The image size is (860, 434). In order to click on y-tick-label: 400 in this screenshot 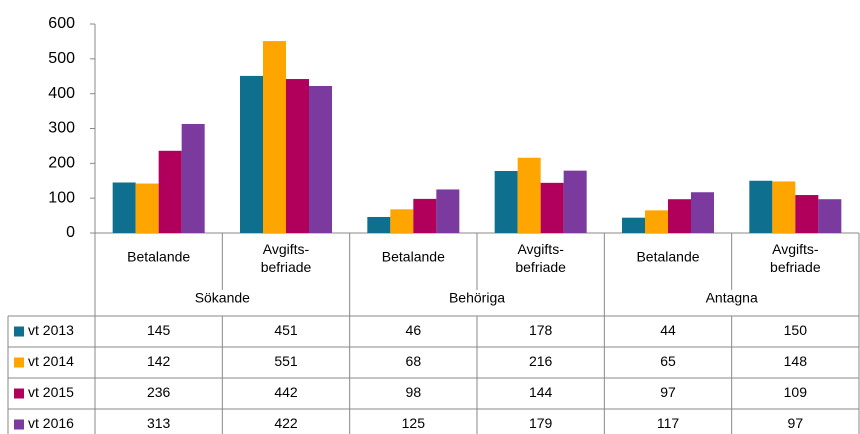, I will do `click(61, 93)`.